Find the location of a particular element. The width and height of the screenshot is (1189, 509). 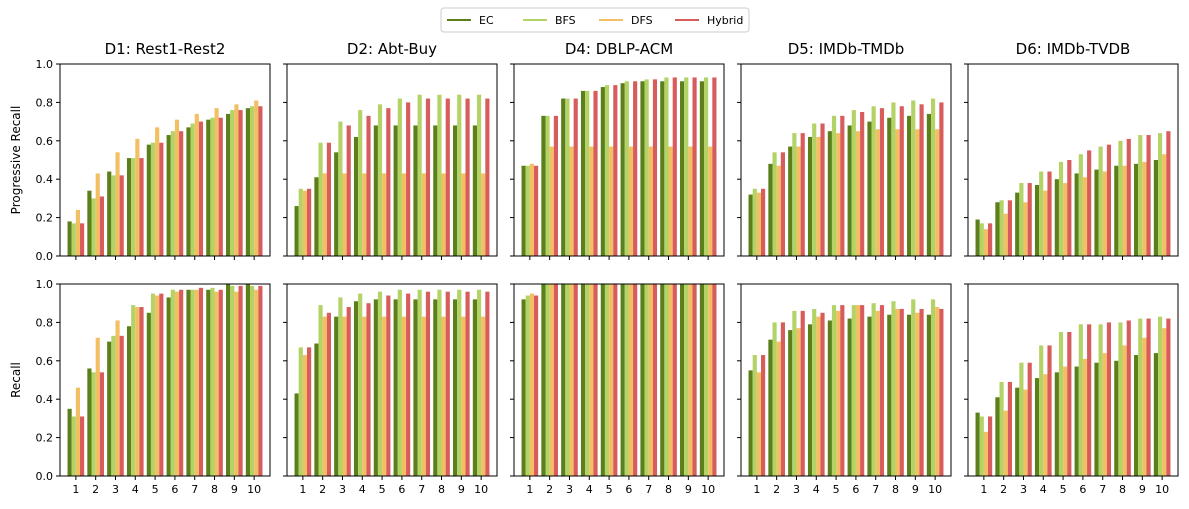

legend-label-ec: EC is located at coordinates (486, 20).